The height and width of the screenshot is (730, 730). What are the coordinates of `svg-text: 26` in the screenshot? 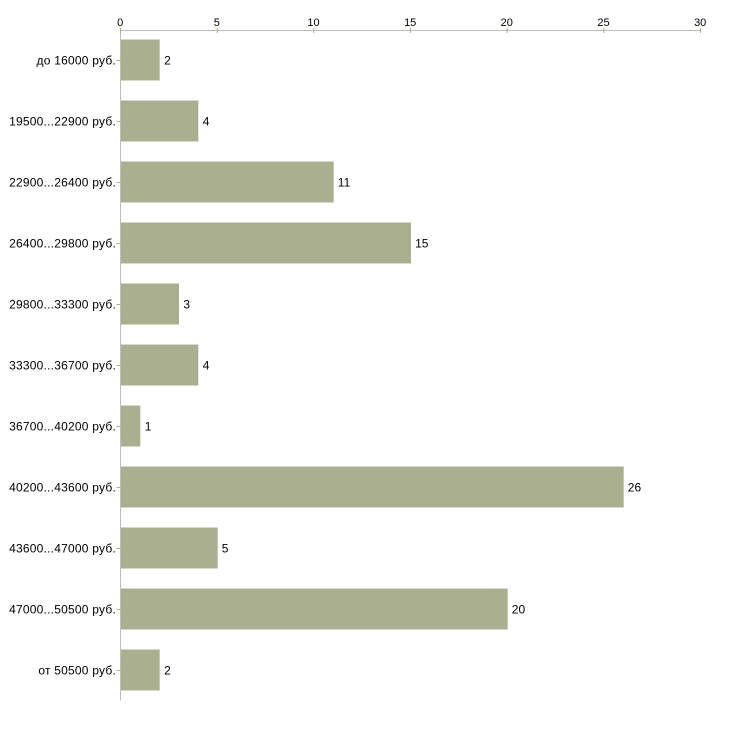 It's located at (635, 488).